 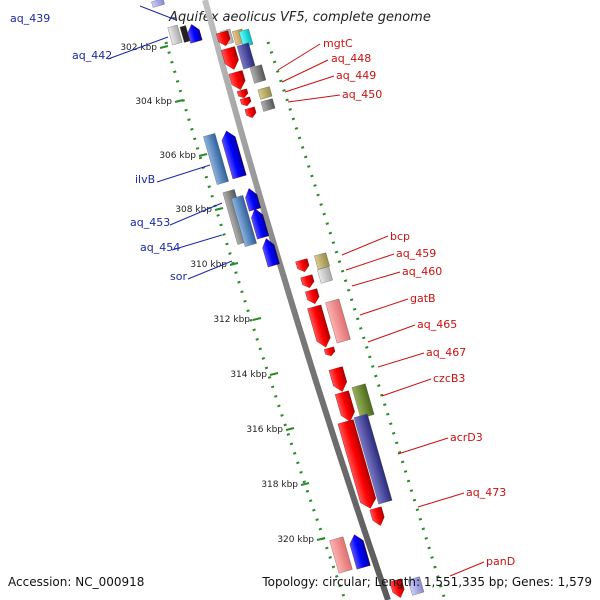 I want to click on right-gene-label: aq_450, so click(x=362, y=94).